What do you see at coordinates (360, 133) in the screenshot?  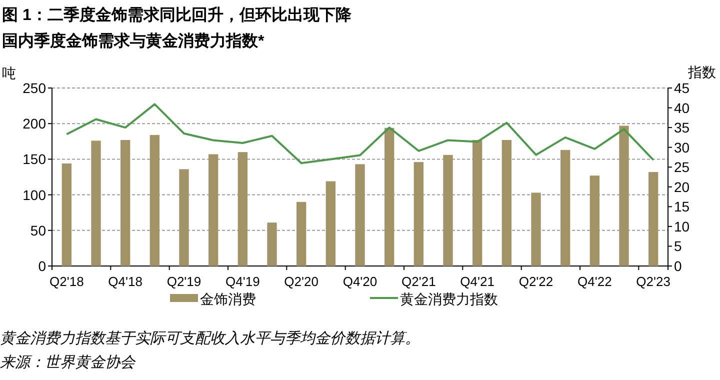 I see `line-series` at bounding box center [360, 133].